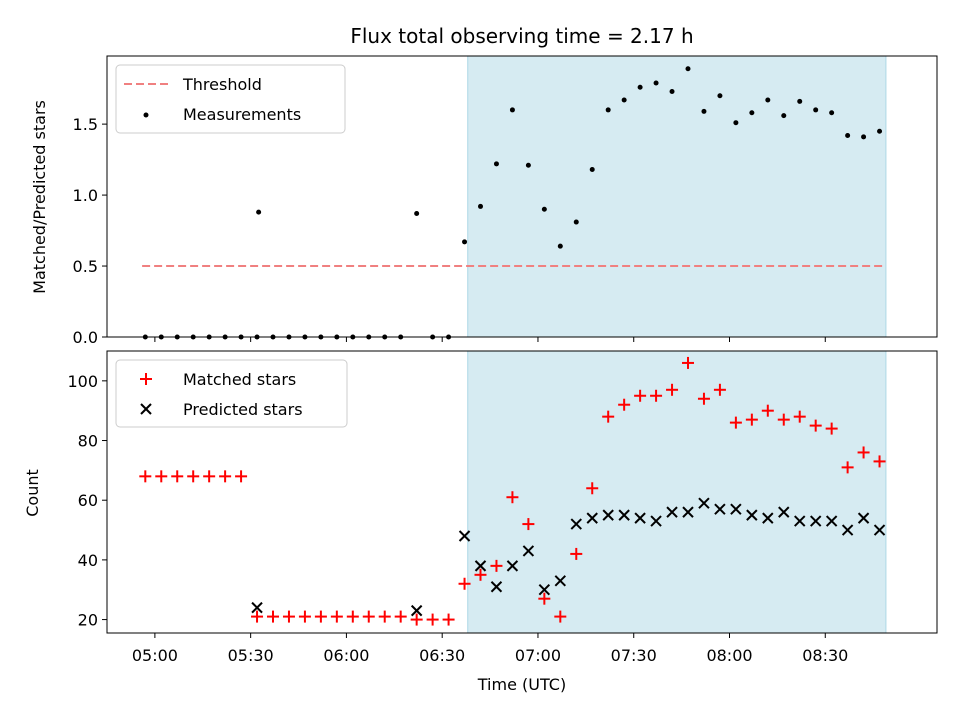 The height and width of the screenshot is (720, 960). What do you see at coordinates (85, 337) in the screenshot?
I see `top-y-tick-label: 0.0` at bounding box center [85, 337].